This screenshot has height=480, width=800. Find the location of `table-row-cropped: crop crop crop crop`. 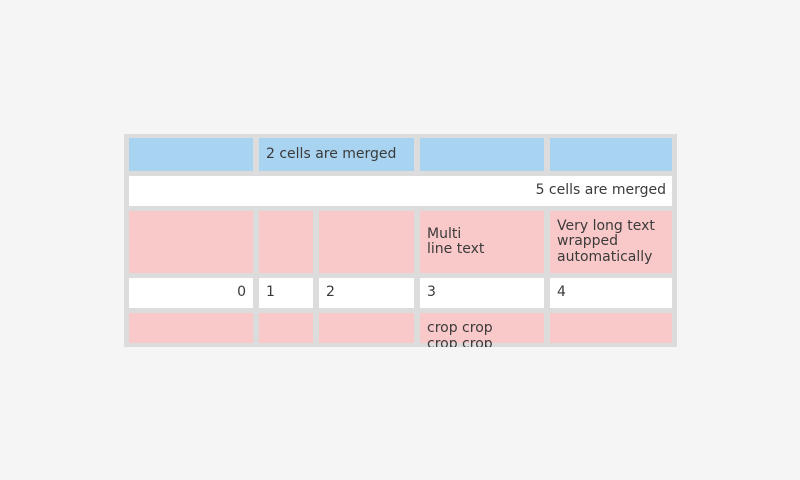

table-row-cropped: crop crop crop crop is located at coordinates (400, 330).